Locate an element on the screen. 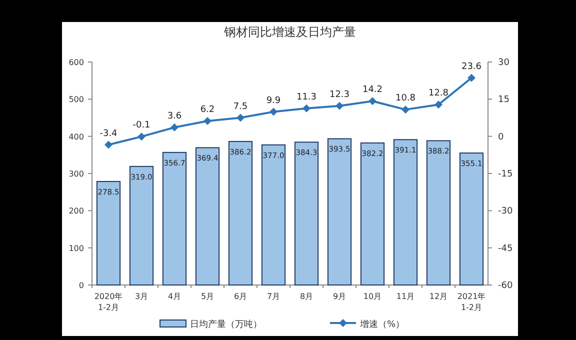 Image resolution: width=576 pixels, height=340 pixels. data-label: 9.9 is located at coordinates (273, 101).